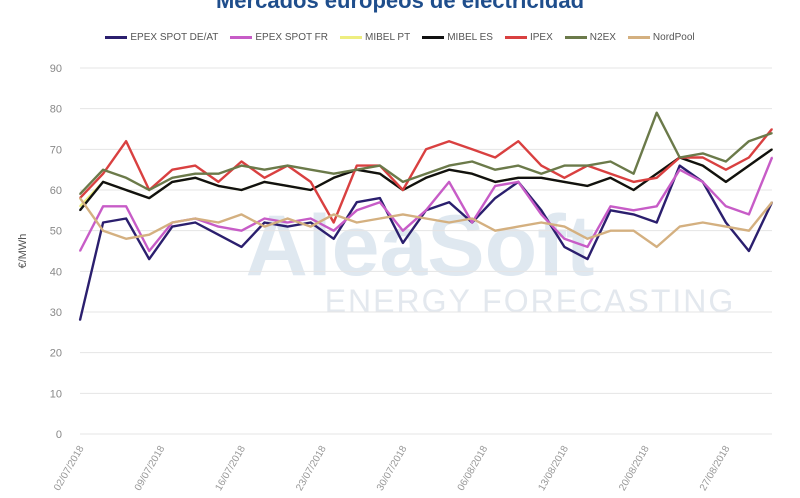  Describe the element at coordinates (69, 468) in the screenshot. I see `x-tick-label: 02/07/2018` at that location.